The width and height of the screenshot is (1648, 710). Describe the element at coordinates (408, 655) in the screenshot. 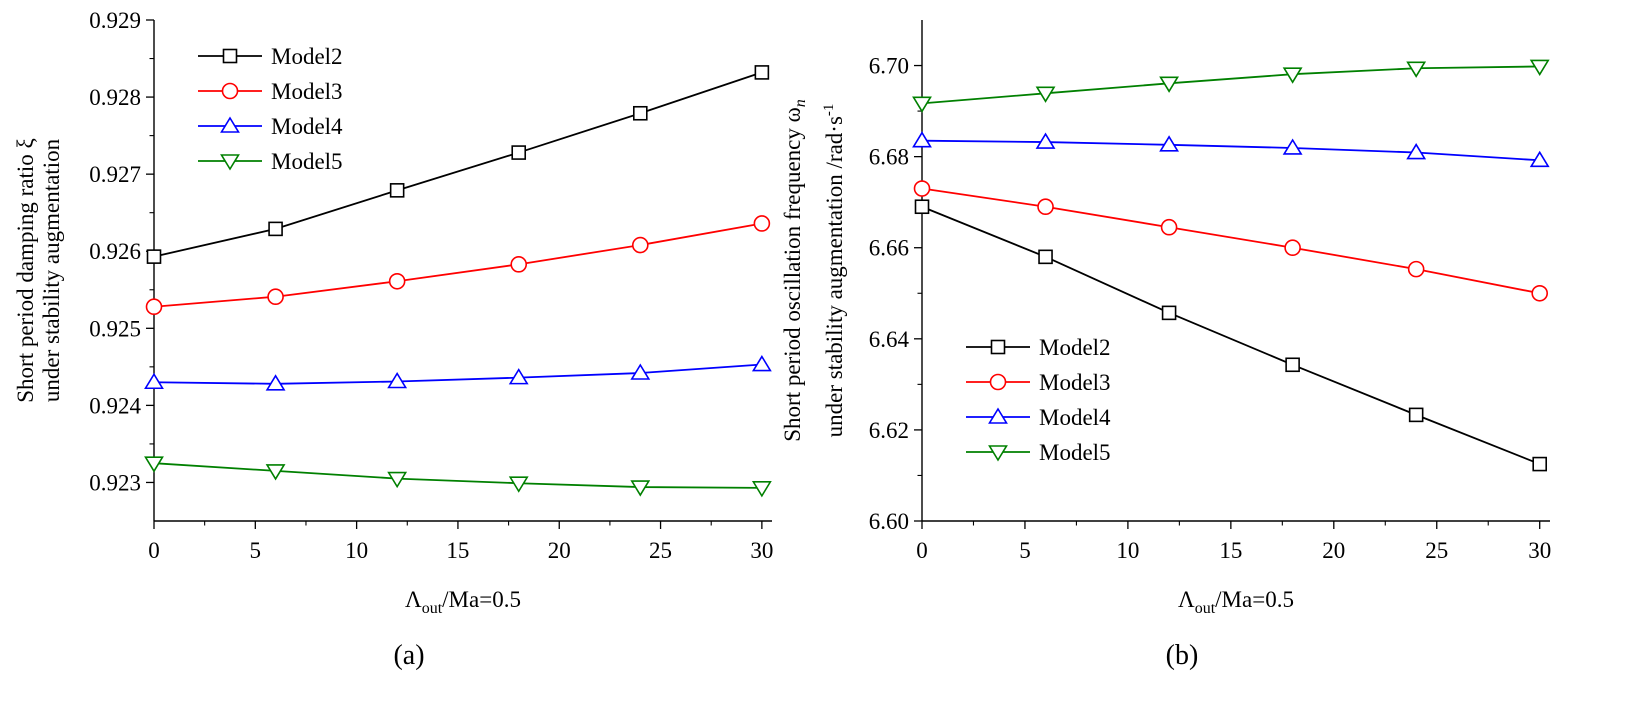

I see `panel-label: (a)` at that location.